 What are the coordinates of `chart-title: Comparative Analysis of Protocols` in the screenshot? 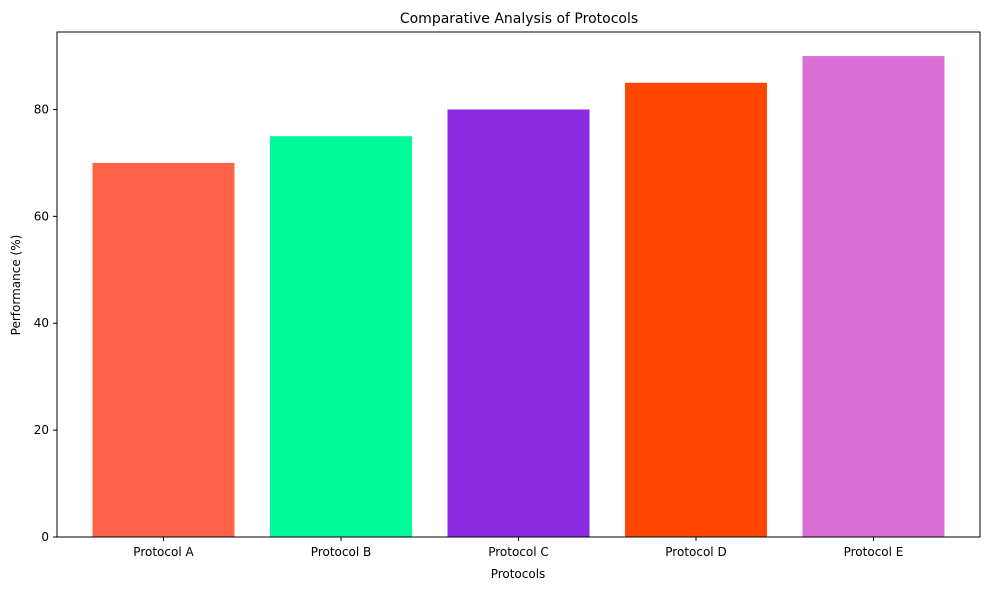 It's located at (519, 19).